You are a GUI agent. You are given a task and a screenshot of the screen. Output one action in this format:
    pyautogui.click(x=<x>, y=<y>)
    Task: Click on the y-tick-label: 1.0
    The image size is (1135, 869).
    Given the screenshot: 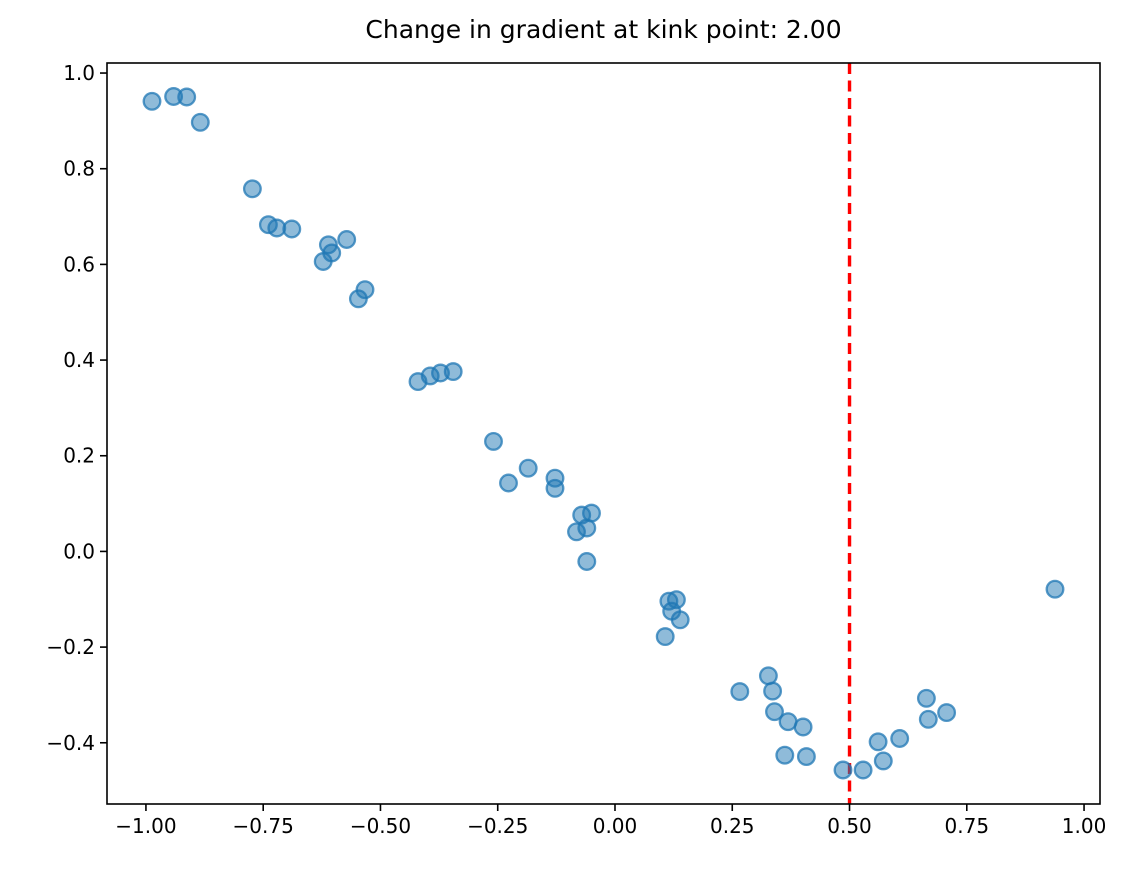 What is the action you would take?
    pyautogui.click(x=79, y=73)
    